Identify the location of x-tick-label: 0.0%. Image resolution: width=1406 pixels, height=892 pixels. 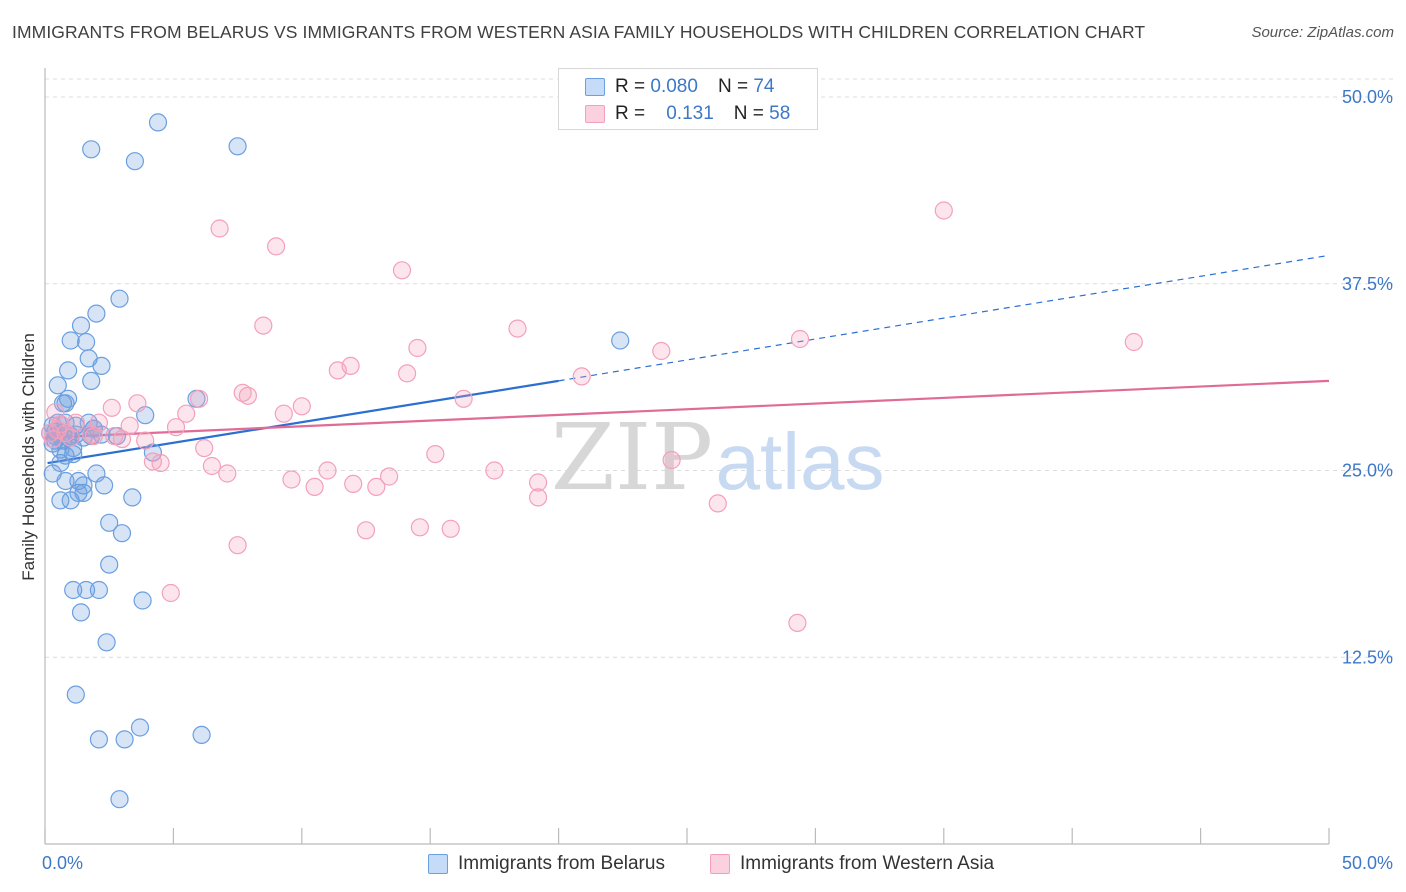
(62, 863).